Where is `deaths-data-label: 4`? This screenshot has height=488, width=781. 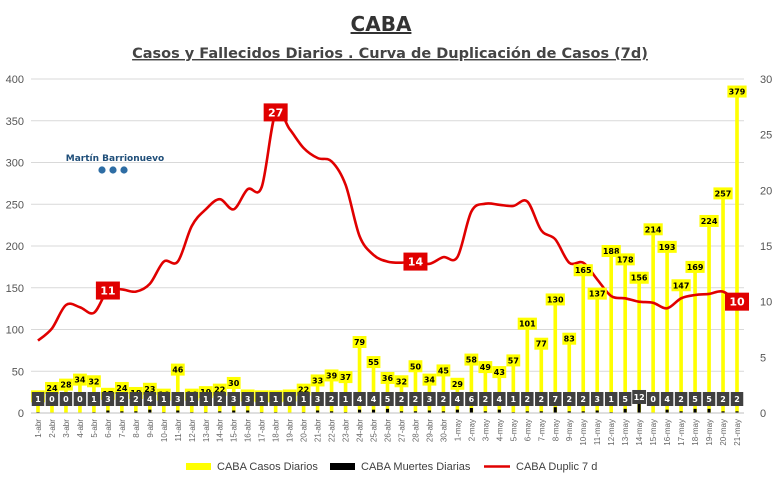 deaths-data-label: 4 is located at coordinates (374, 399).